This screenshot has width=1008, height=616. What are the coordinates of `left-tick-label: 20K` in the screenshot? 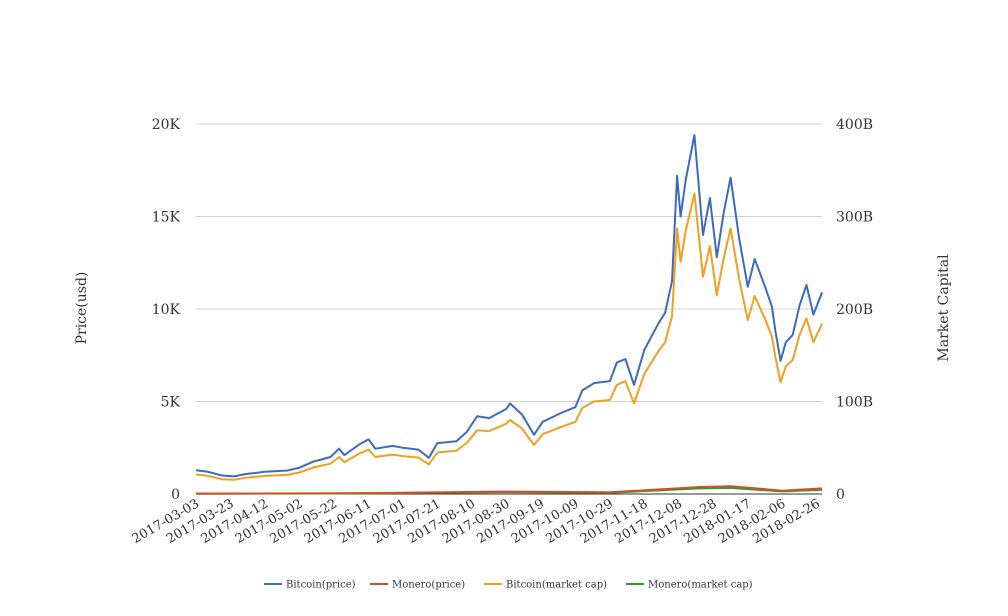 It's located at (166, 125).